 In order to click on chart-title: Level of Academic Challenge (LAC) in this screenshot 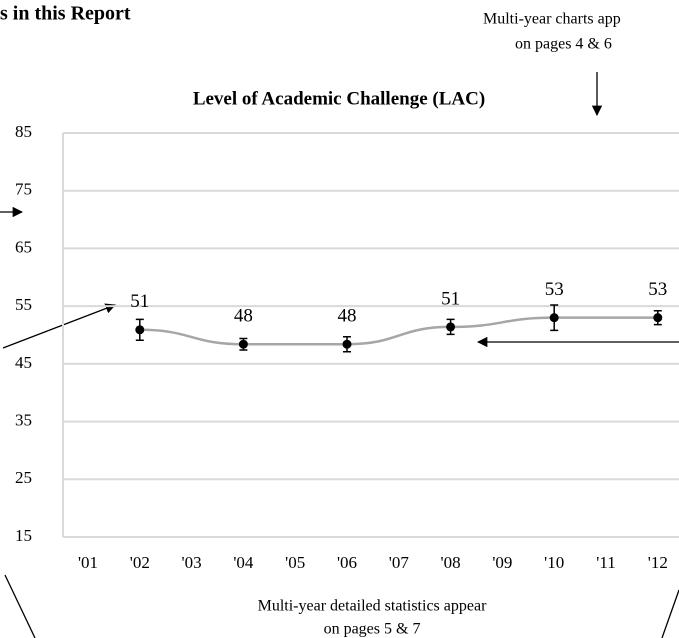, I will do `click(339, 98)`.